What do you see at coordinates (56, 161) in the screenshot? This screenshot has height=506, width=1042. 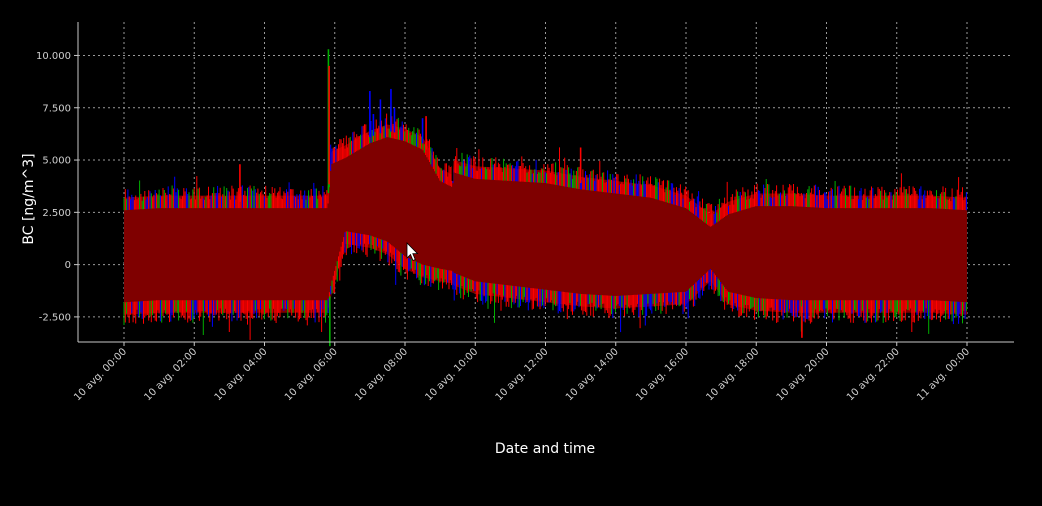 I see `y-tick-label: 5.000` at bounding box center [56, 161].